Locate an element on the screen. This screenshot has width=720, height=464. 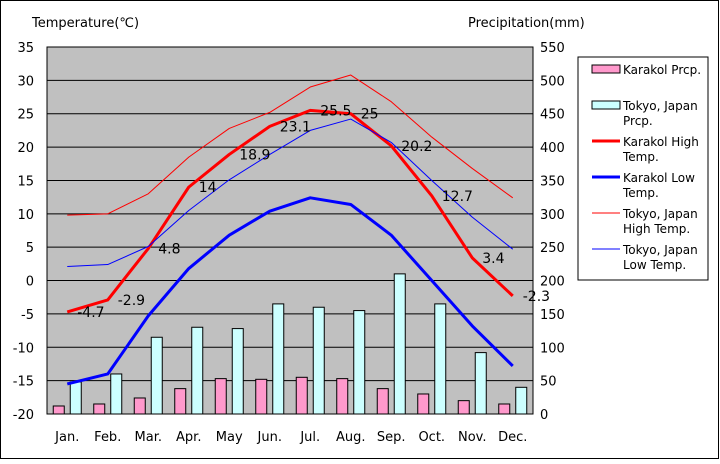
left-tick-label: 20 is located at coordinates (25, 148).